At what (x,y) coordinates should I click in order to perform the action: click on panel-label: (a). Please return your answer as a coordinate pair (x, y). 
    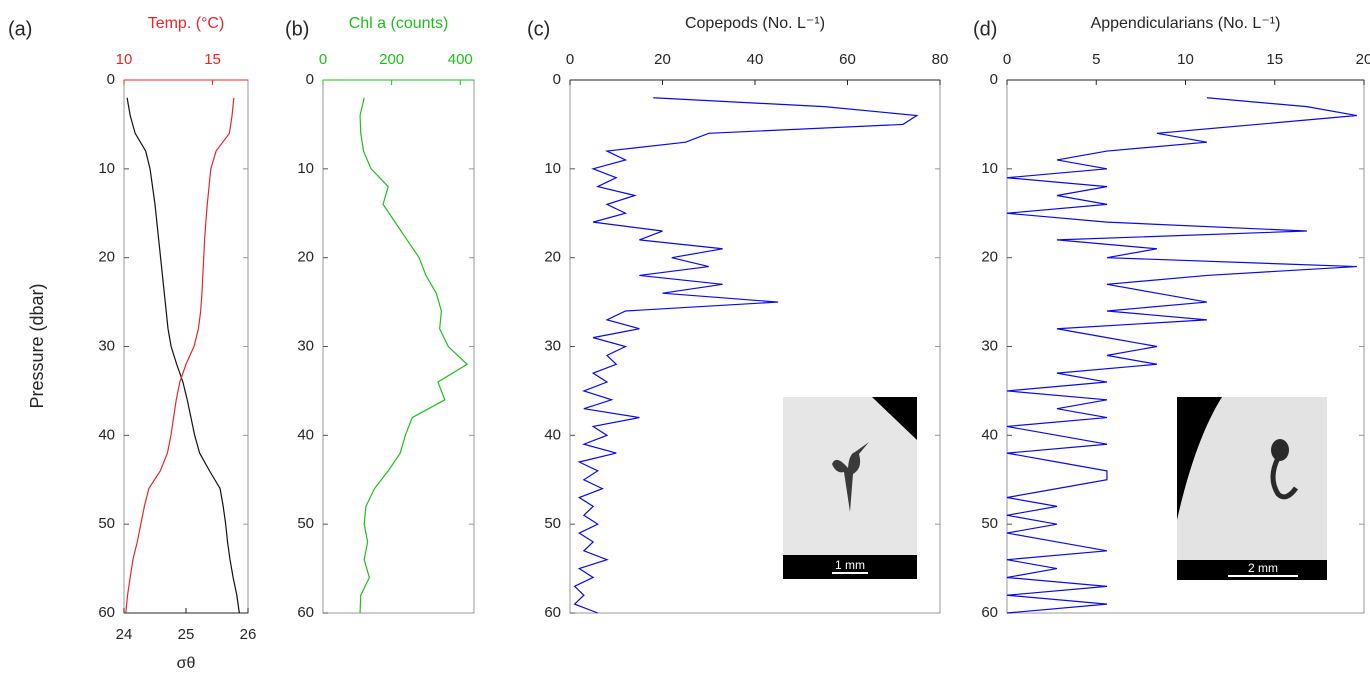
    Looking at the image, I should click on (20, 29).